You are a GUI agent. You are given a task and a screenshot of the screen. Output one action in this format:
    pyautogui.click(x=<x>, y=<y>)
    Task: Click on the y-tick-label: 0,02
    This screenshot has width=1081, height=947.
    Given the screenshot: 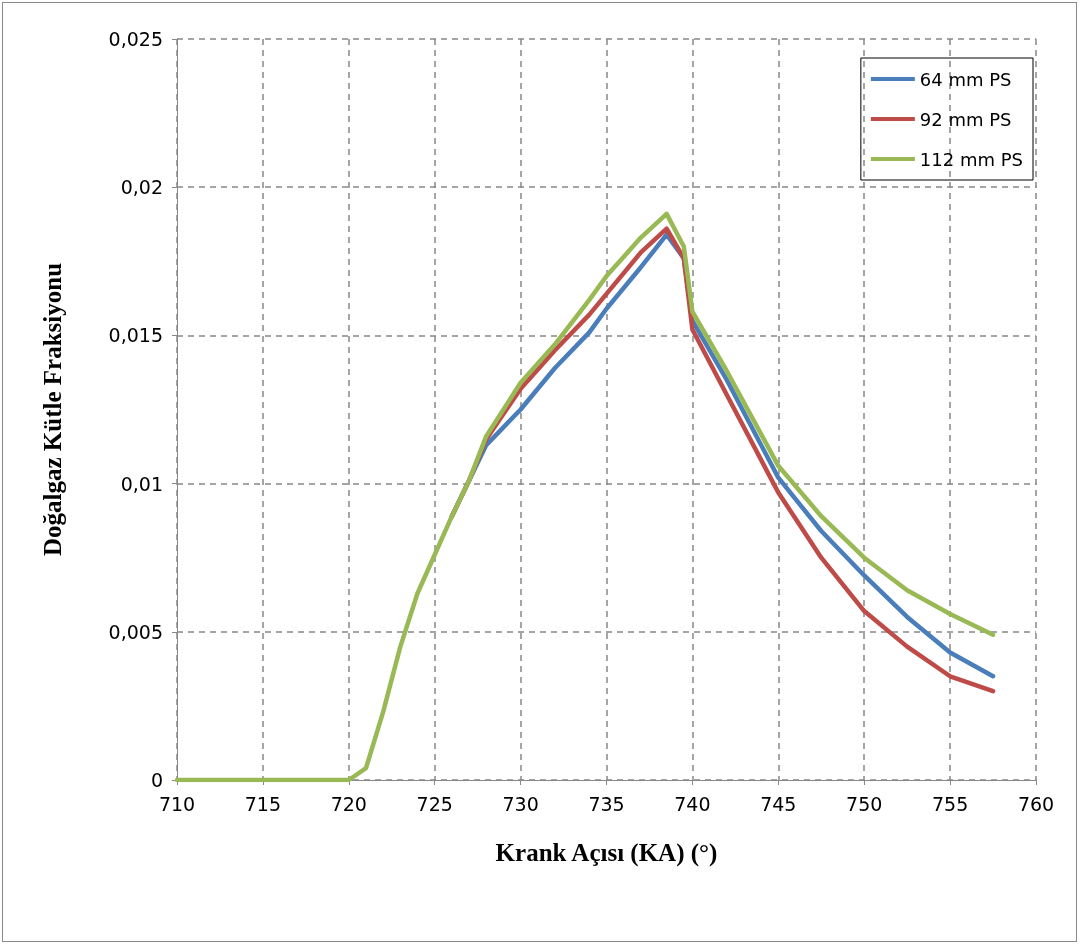 What is the action you would take?
    pyautogui.click(x=141, y=187)
    